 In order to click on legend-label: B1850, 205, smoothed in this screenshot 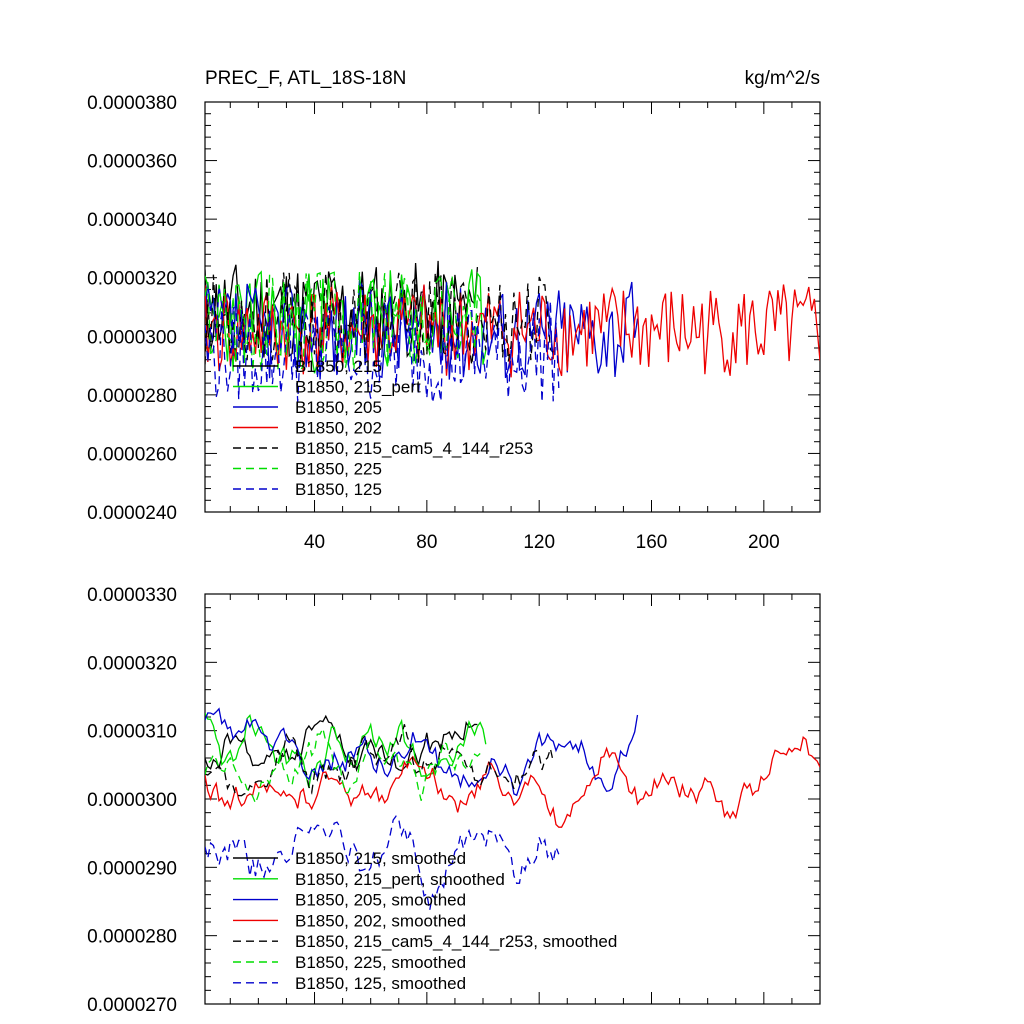, I will do `click(380, 900)`.